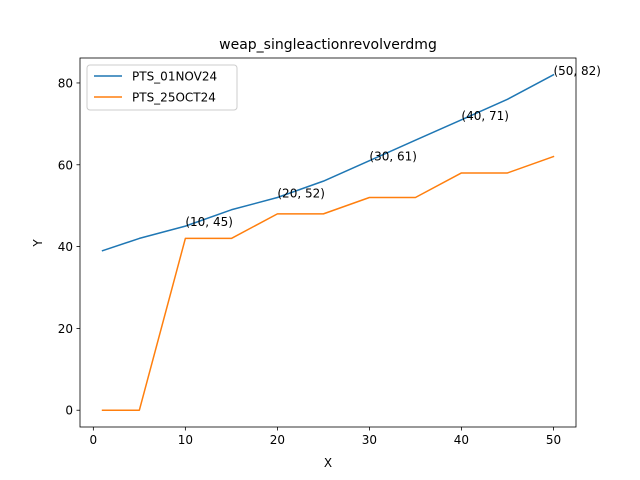 Image resolution: width=640 pixels, height=480 pixels. Describe the element at coordinates (325, 437) in the screenshot. I see `x-axis-ticks: 0 10 20 30 40 50` at that location.